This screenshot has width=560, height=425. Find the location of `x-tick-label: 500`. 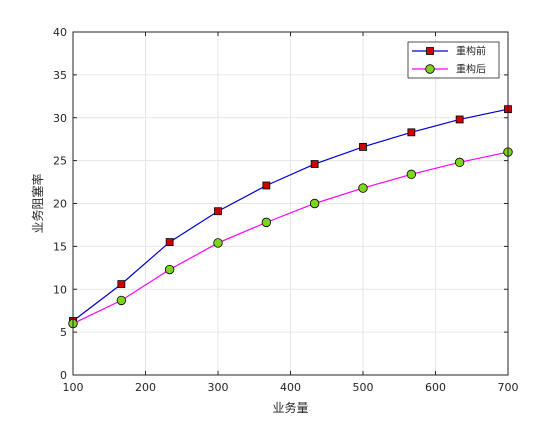

x-tick-label: 500 is located at coordinates (363, 387).